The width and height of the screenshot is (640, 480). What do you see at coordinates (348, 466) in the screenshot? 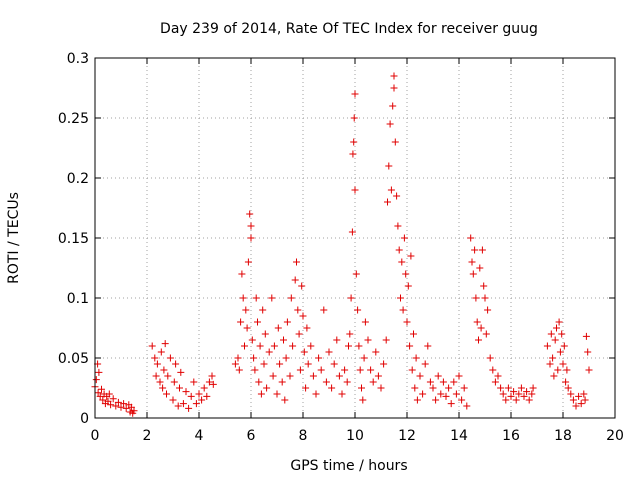
I see `x-axis-label: GPS time / hours` at bounding box center [348, 466].